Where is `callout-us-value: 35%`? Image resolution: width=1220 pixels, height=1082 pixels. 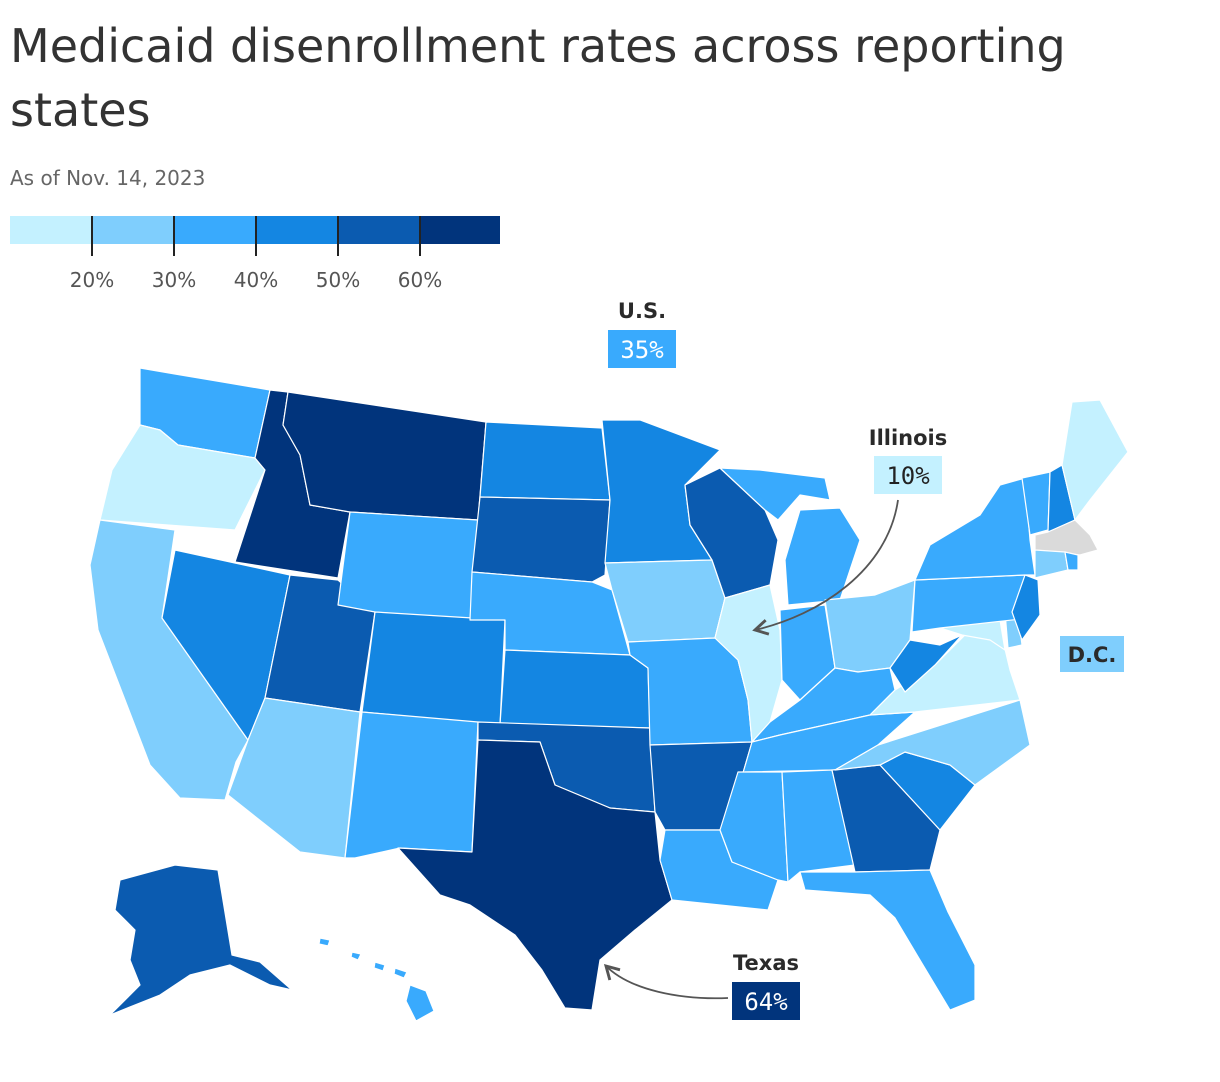
callout-us-value: 35% is located at coordinates (642, 350).